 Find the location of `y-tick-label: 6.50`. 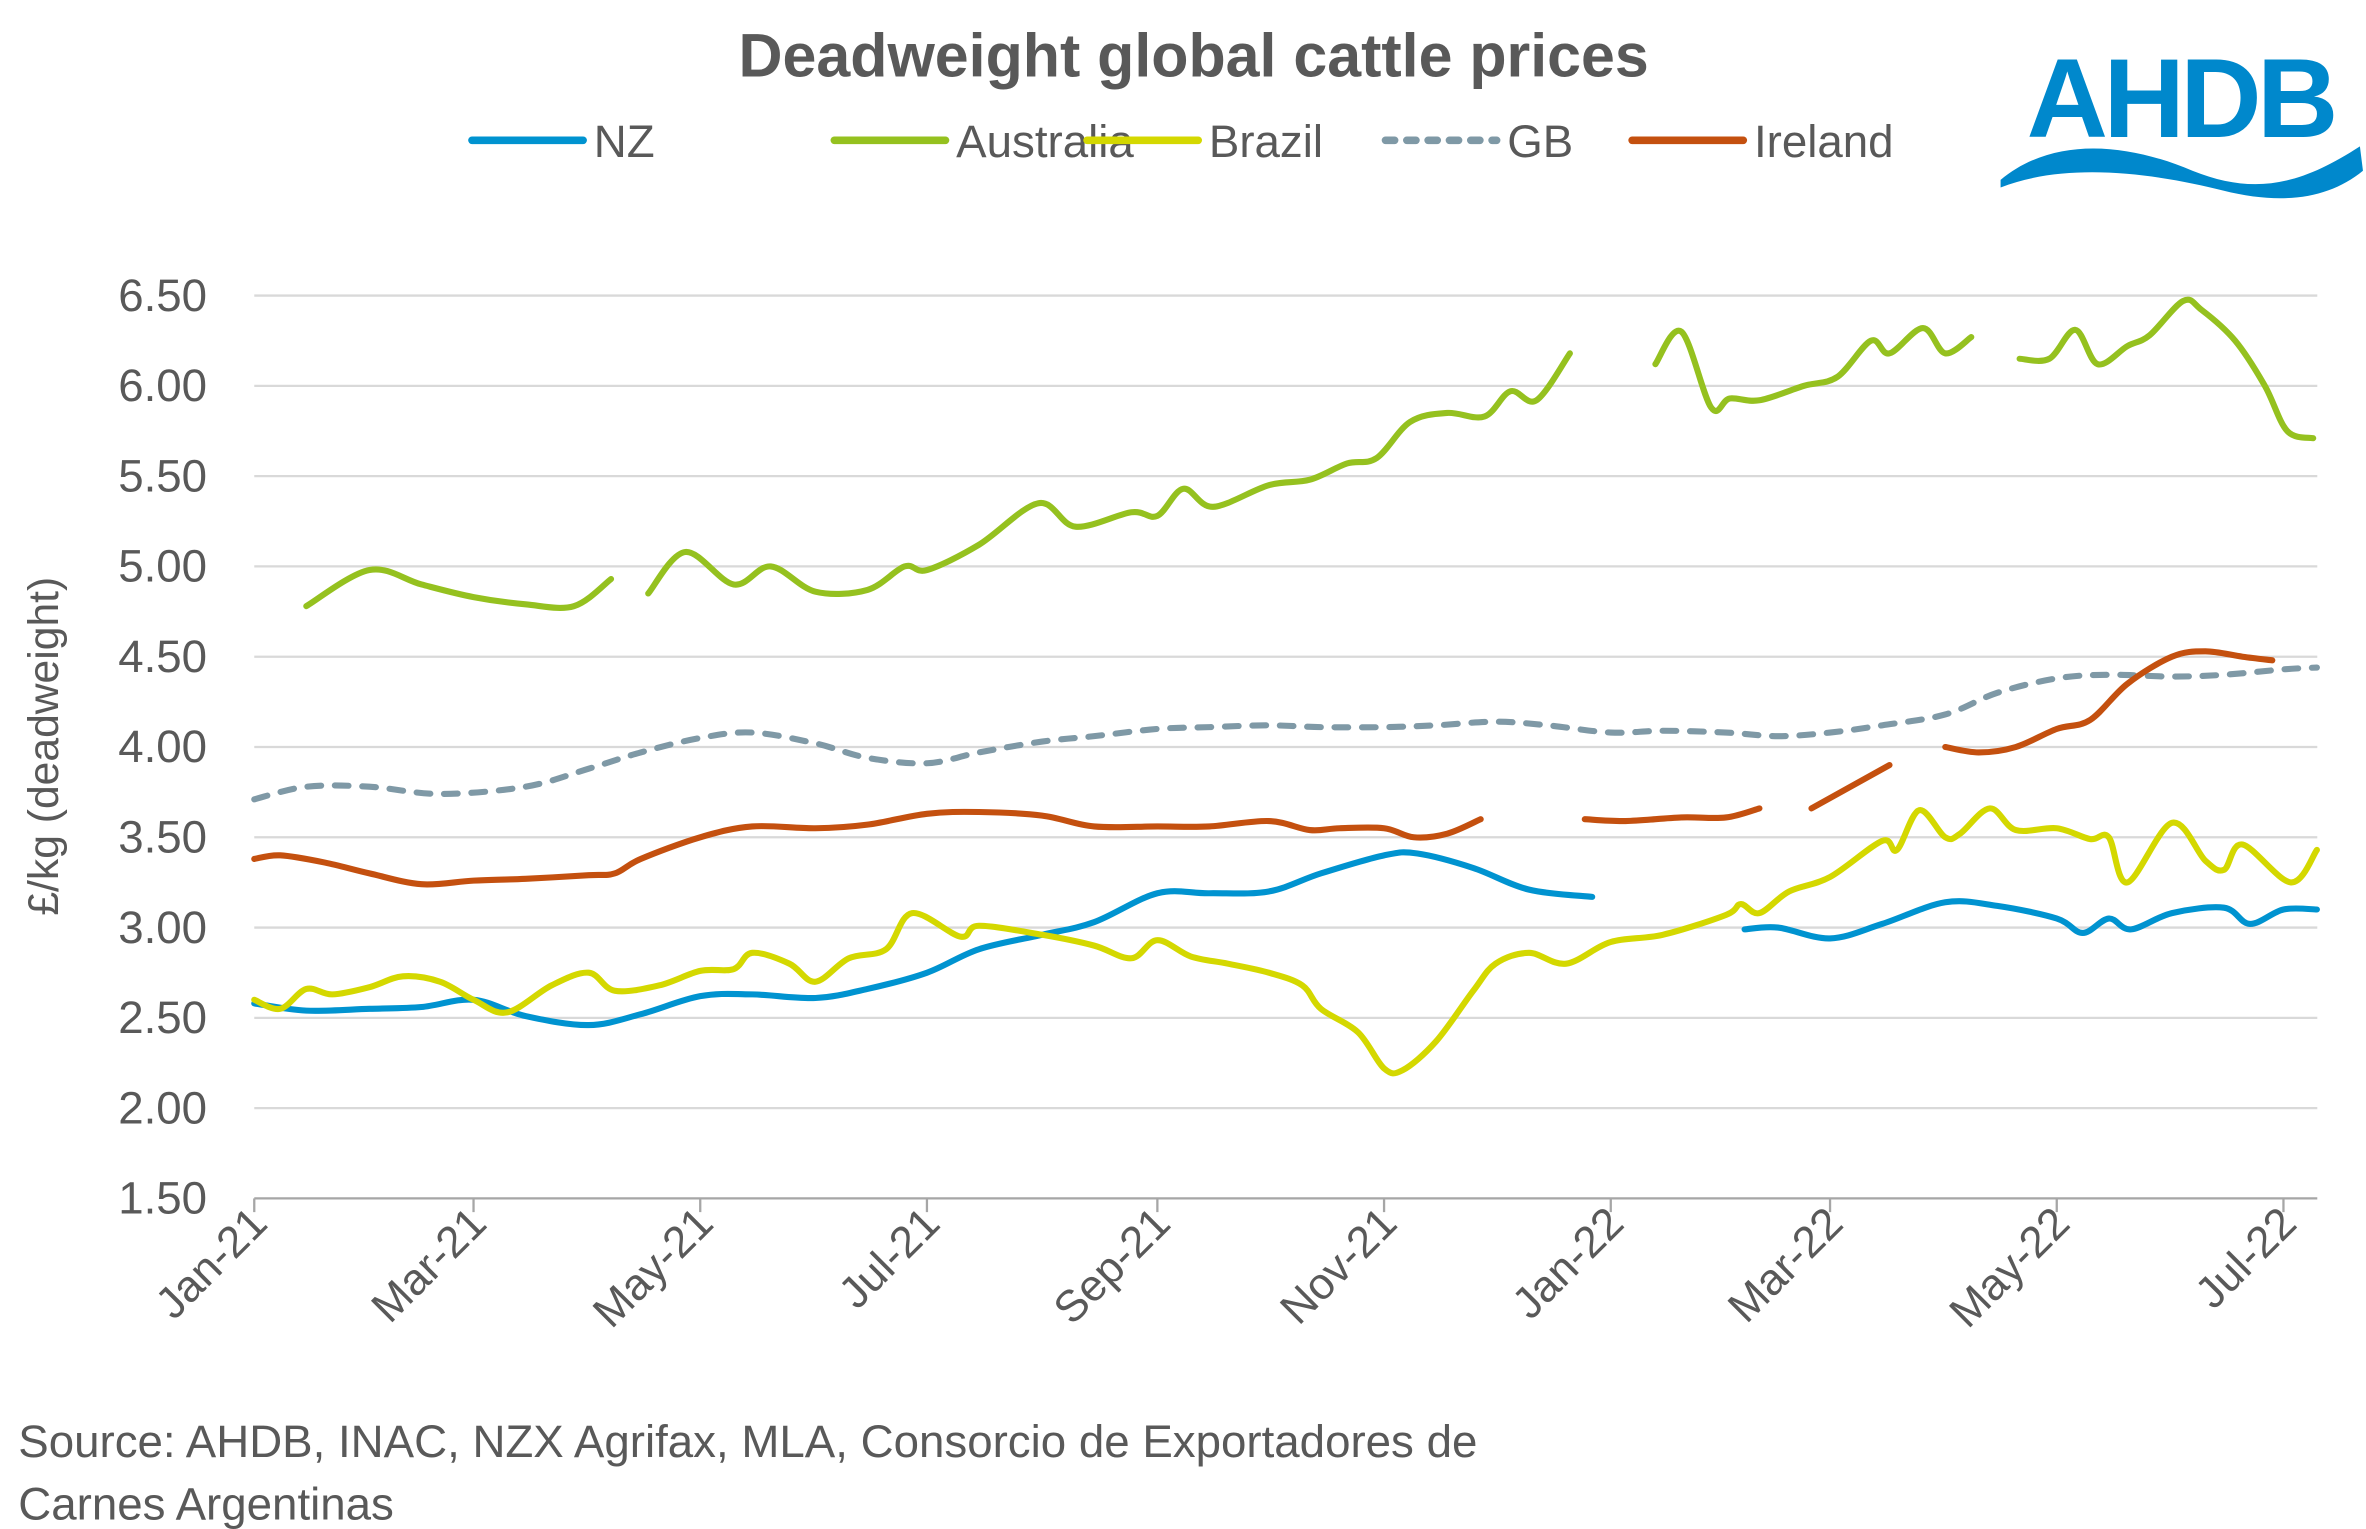

y-tick-label: 6.50 is located at coordinates (162, 295).